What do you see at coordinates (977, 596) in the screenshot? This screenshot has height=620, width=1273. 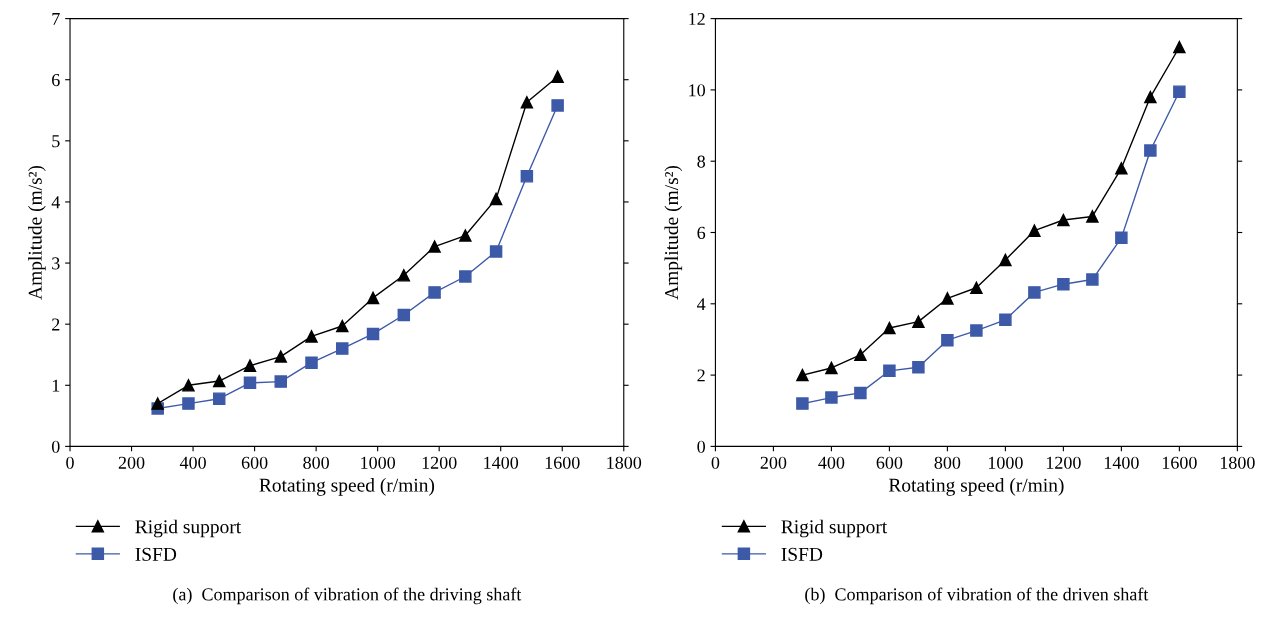 I see `text: (b) Comparison of vibration of the driven shaft` at bounding box center [977, 596].